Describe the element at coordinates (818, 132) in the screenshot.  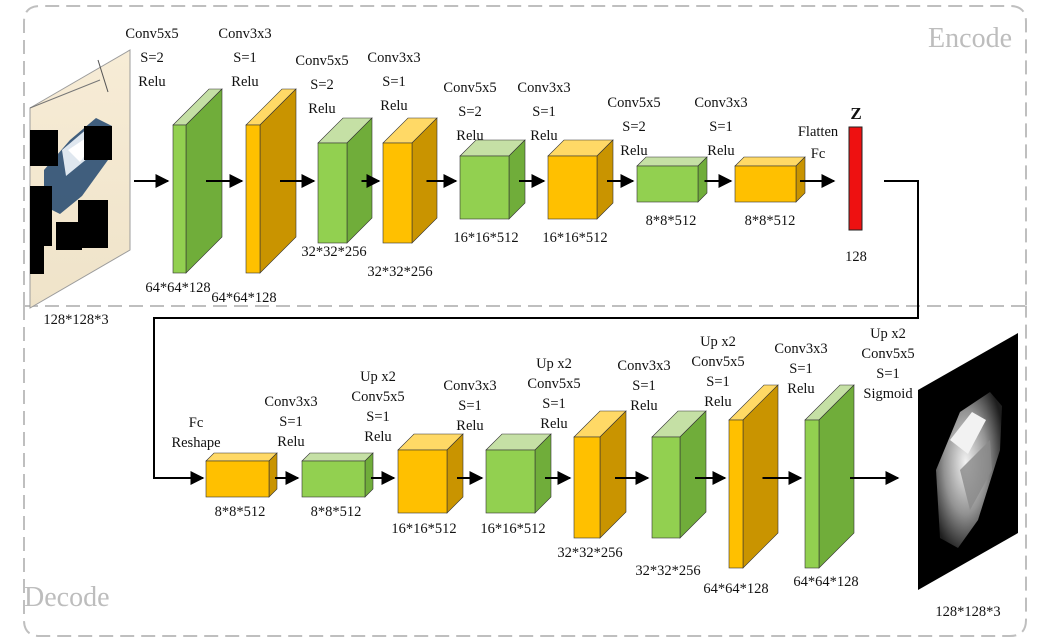
I see `flatten-text: Flatten` at that location.